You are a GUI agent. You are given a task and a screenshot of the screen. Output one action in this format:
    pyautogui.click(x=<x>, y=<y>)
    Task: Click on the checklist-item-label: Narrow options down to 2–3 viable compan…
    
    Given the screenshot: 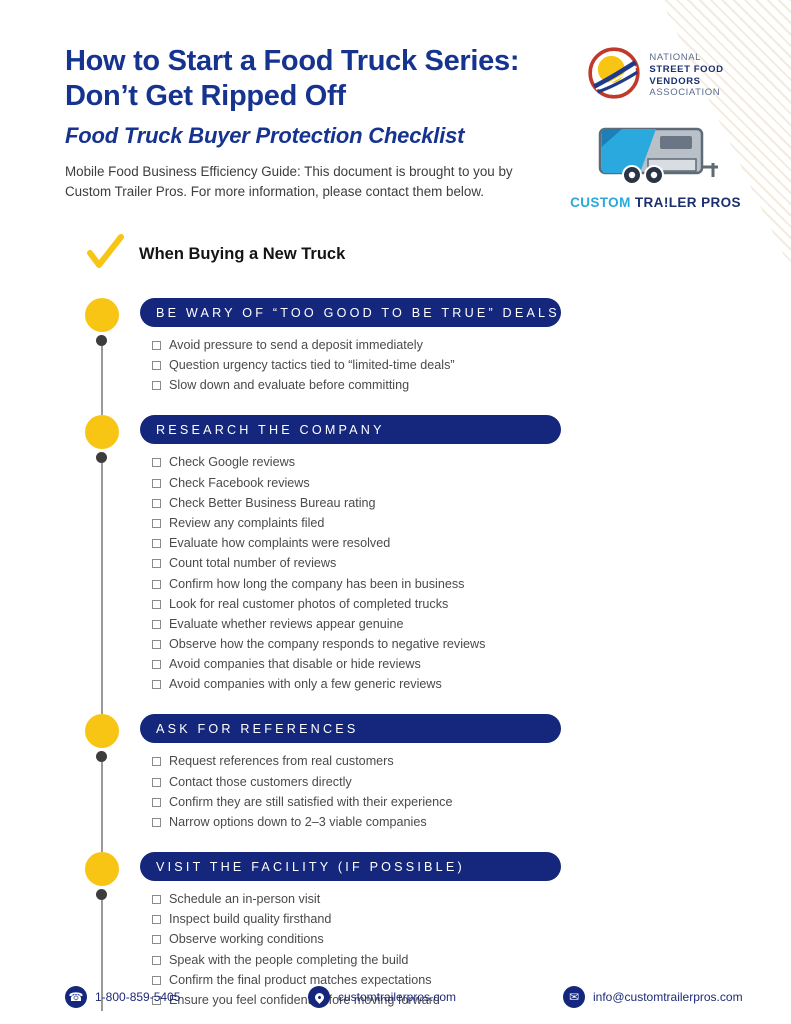 What is the action you would take?
    pyautogui.click(x=298, y=822)
    